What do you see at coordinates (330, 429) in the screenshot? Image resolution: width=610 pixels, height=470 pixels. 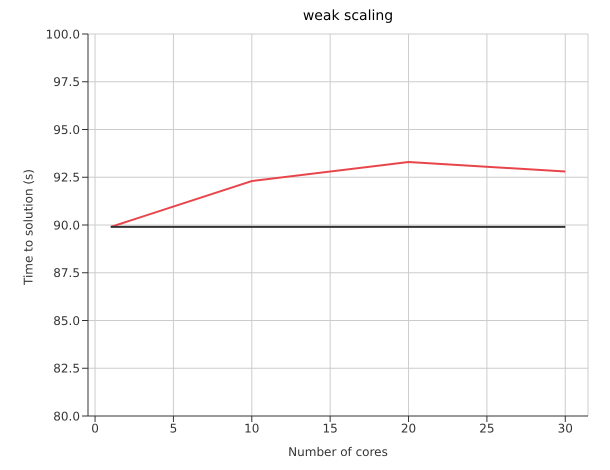 I see `x-tick-label: 15` at bounding box center [330, 429].